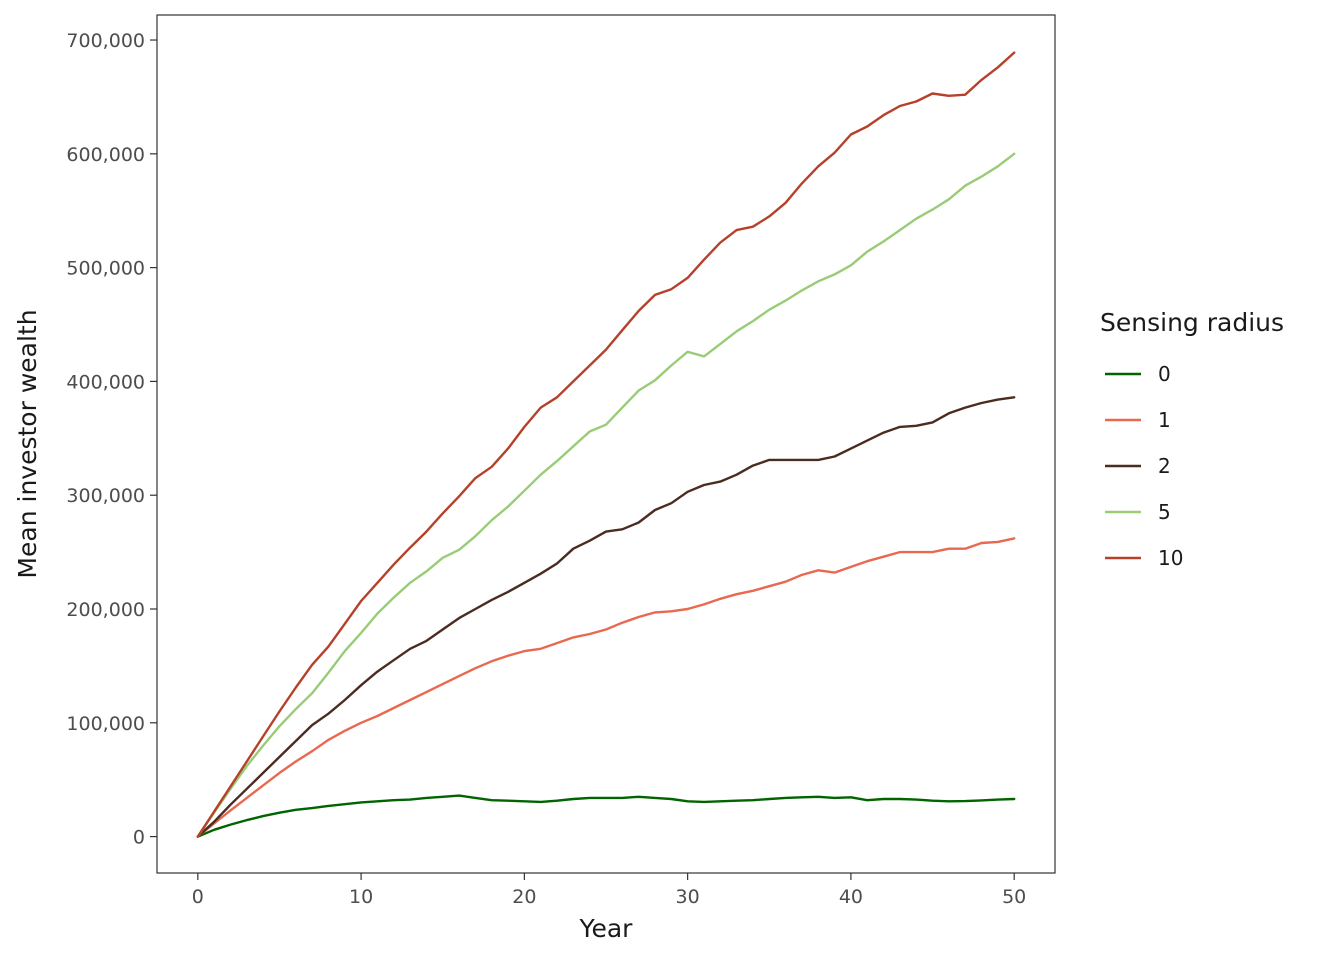  Describe the element at coordinates (688, 897) in the screenshot. I see `x-tick-label: 30` at that location.